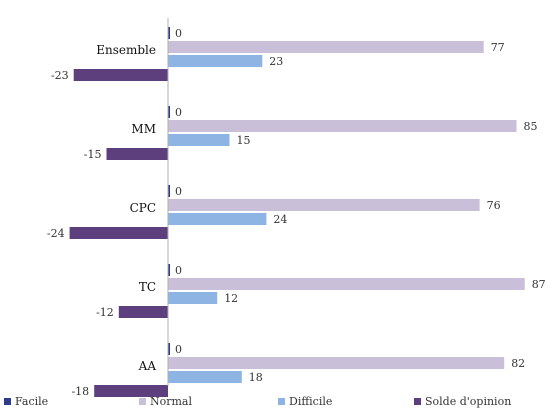 Image resolution: width=552 pixels, height=409 pixels. What do you see at coordinates (256, 377) in the screenshot?
I see `value-label-difficile-aa: 18` at bounding box center [256, 377].